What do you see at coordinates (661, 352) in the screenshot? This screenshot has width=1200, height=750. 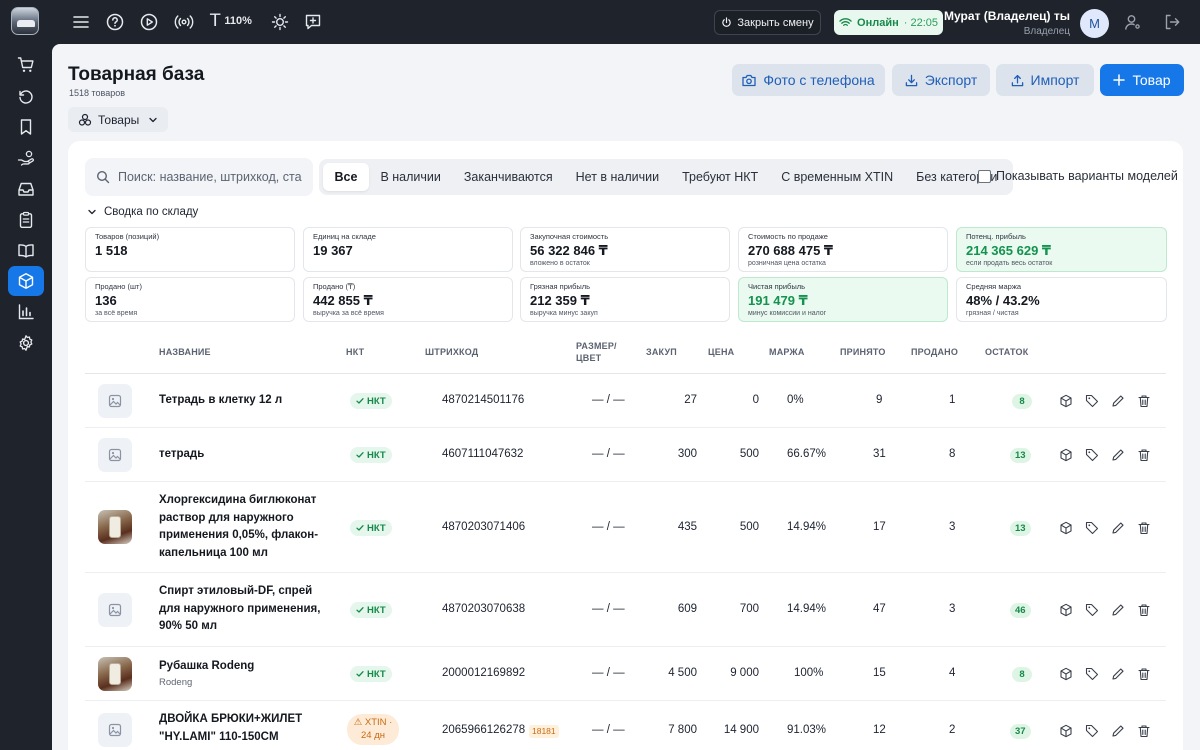 I see `col-header-cost: ЗАКУП` at bounding box center [661, 352].